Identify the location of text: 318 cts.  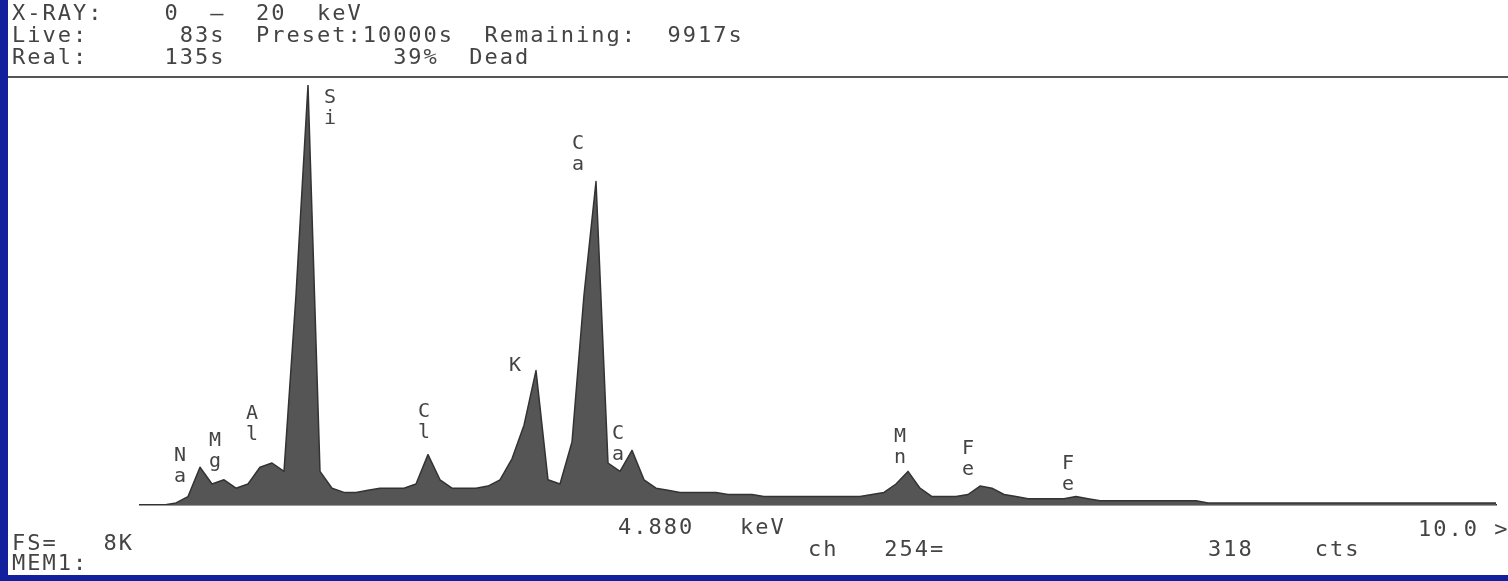
(1284, 548).